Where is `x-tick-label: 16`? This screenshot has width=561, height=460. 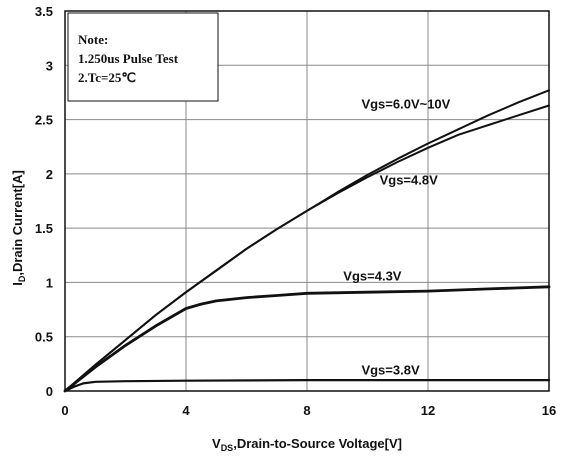
x-tick-label: 16 is located at coordinates (549, 410).